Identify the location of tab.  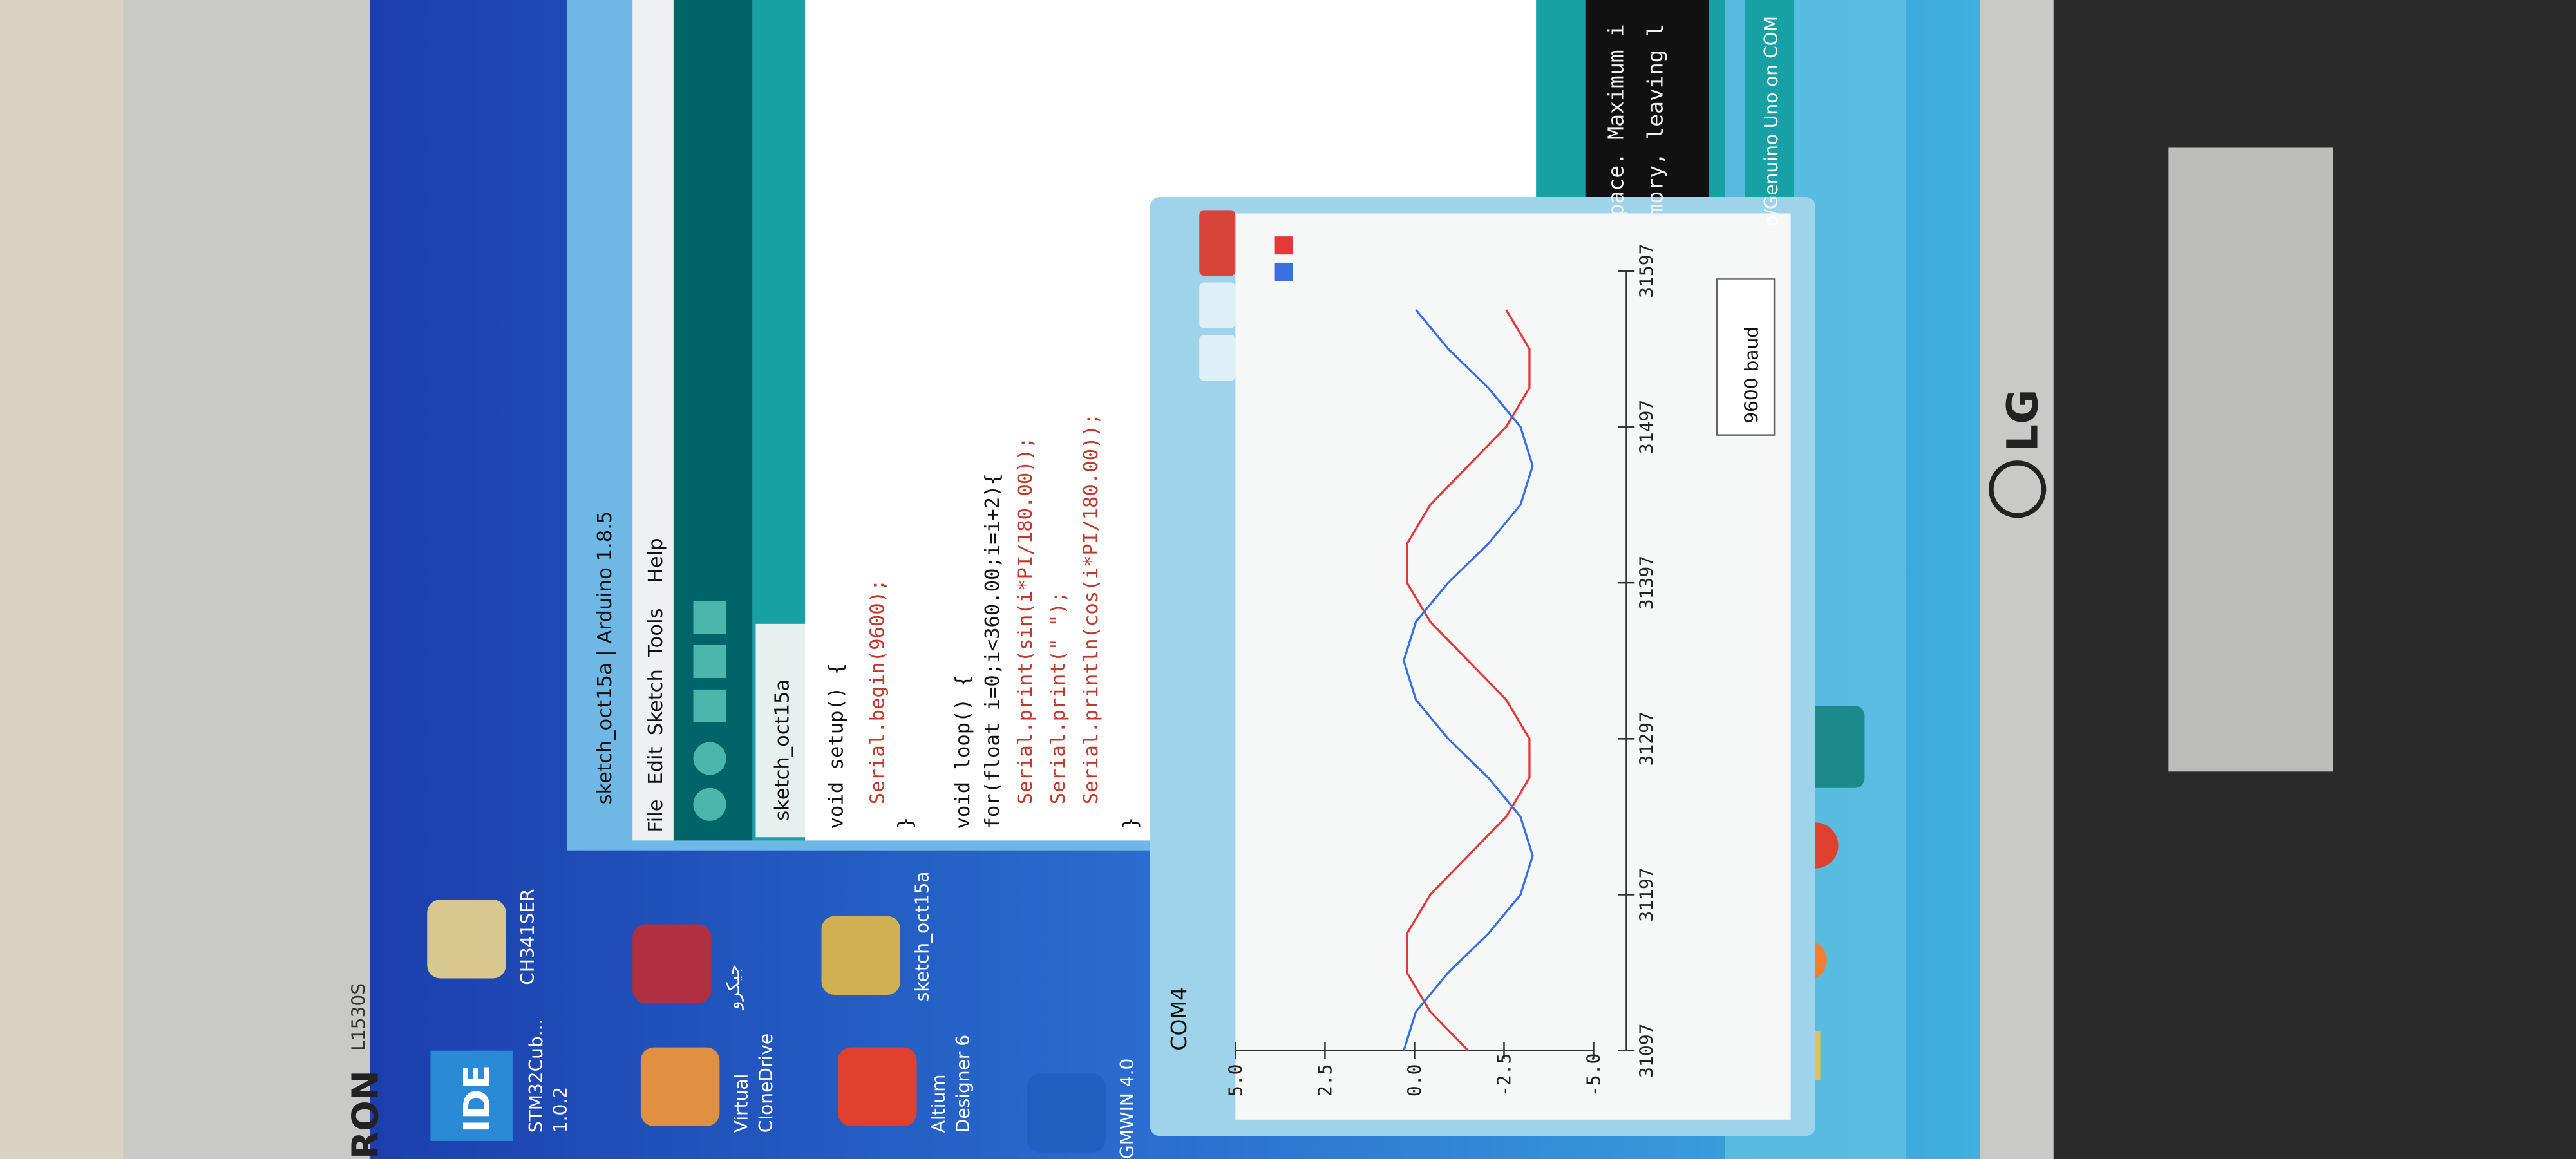
(780, 730).